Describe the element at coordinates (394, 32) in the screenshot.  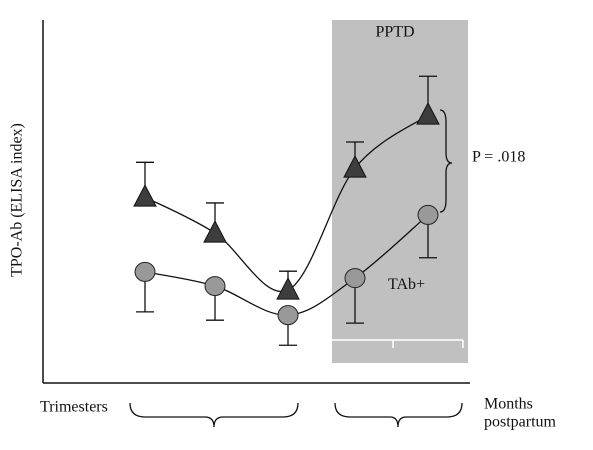
I see `region-label: PPTD` at that location.